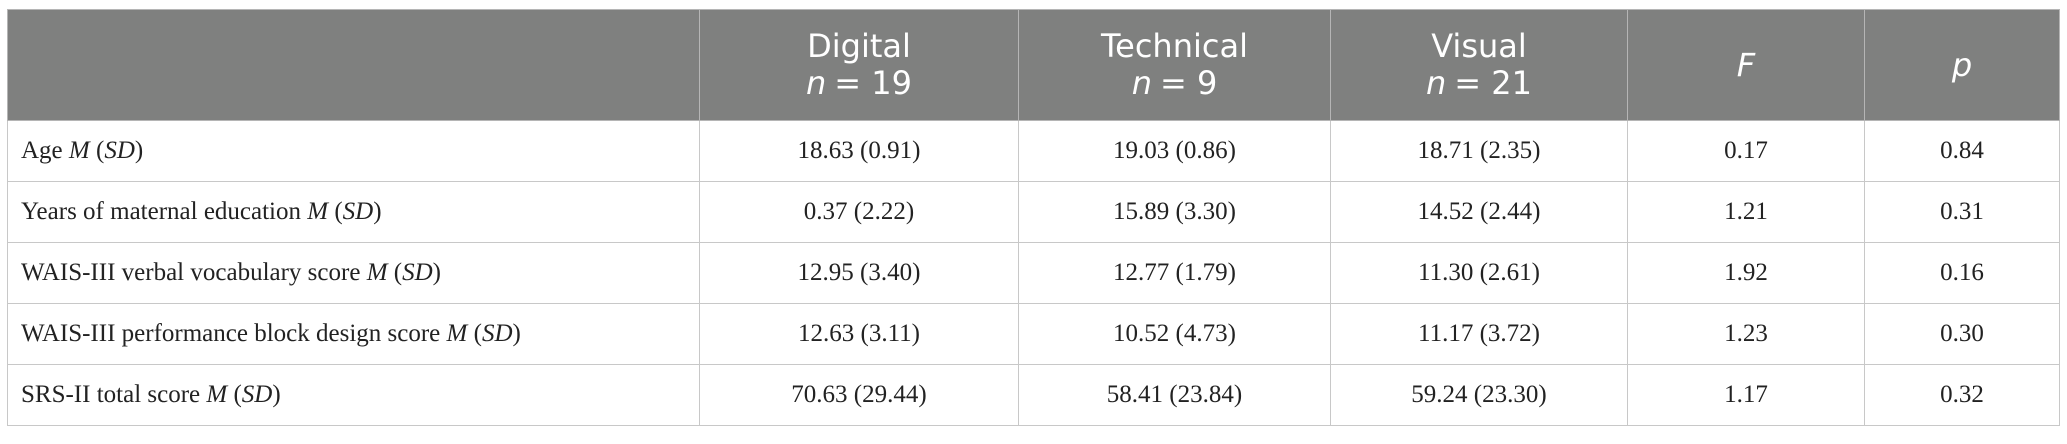 The height and width of the screenshot is (444, 2067). What do you see at coordinates (1746, 273) in the screenshot?
I see `value-cell: 1.92` at bounding box center [1746, 273].